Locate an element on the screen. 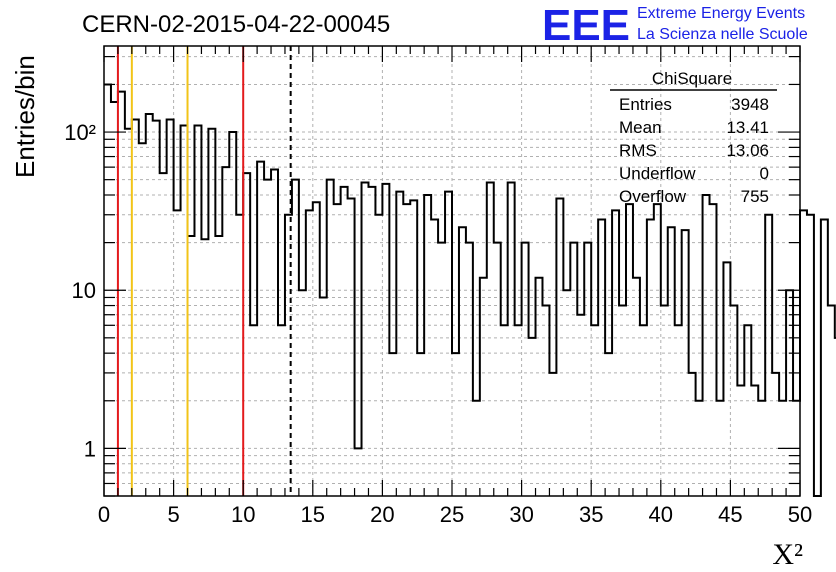 This screenshot has height=572, width=836. x-tick-label: 35 is located at coordinates (591, 514).